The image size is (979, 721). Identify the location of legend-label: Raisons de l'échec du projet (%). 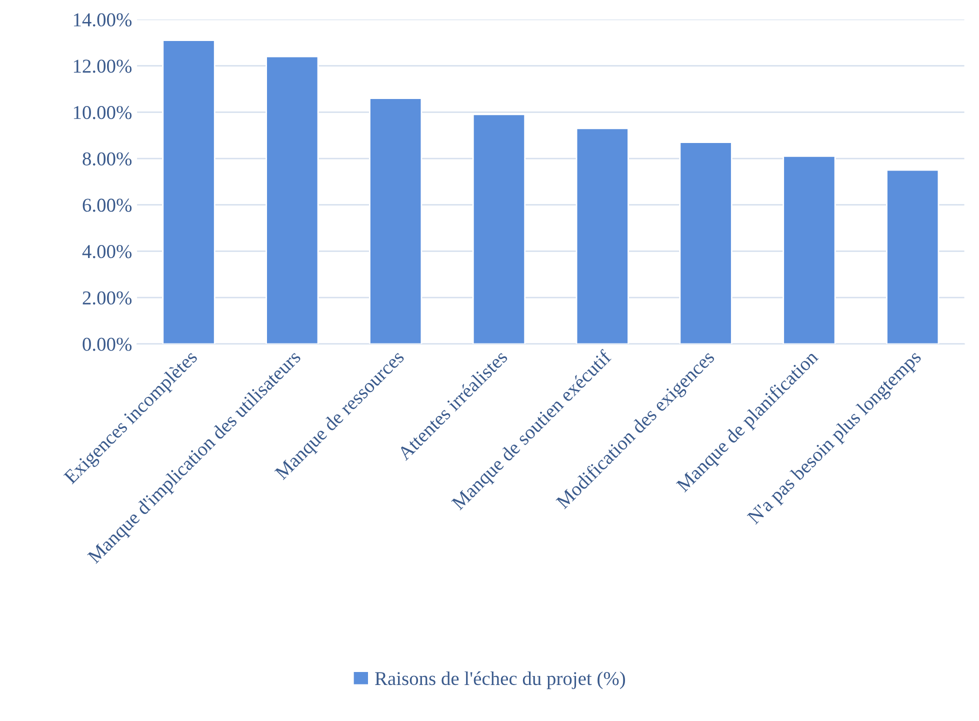
(500, 680).